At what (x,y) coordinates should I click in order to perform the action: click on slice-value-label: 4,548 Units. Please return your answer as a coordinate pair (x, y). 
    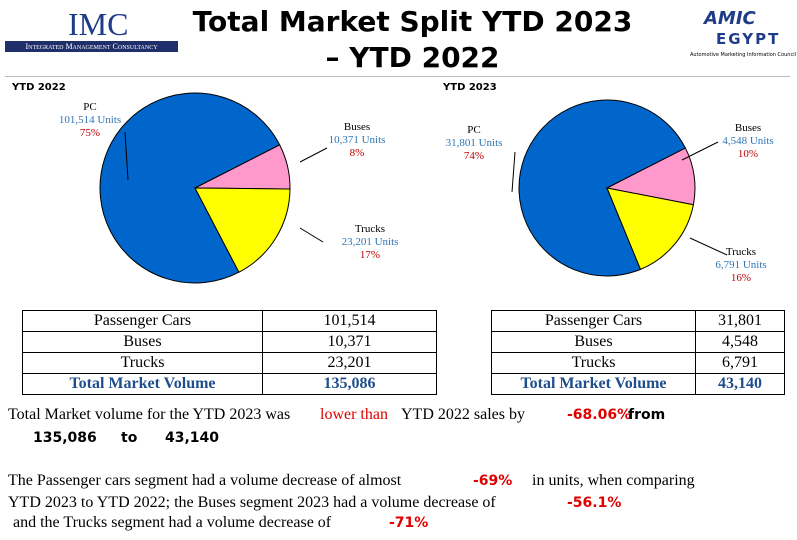
    Looking at the image, I should click on (747, 141).